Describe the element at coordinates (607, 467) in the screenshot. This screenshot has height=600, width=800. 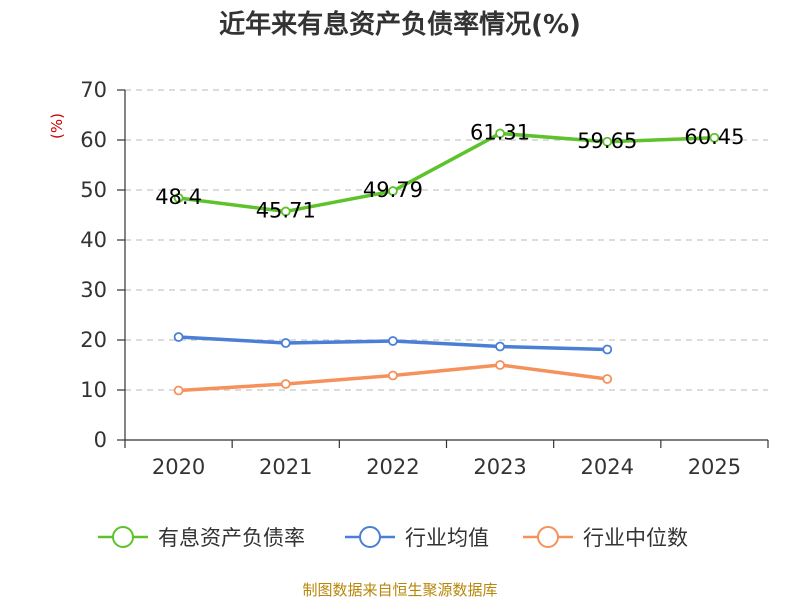
I see `x-tick-label: 2024` at that location.